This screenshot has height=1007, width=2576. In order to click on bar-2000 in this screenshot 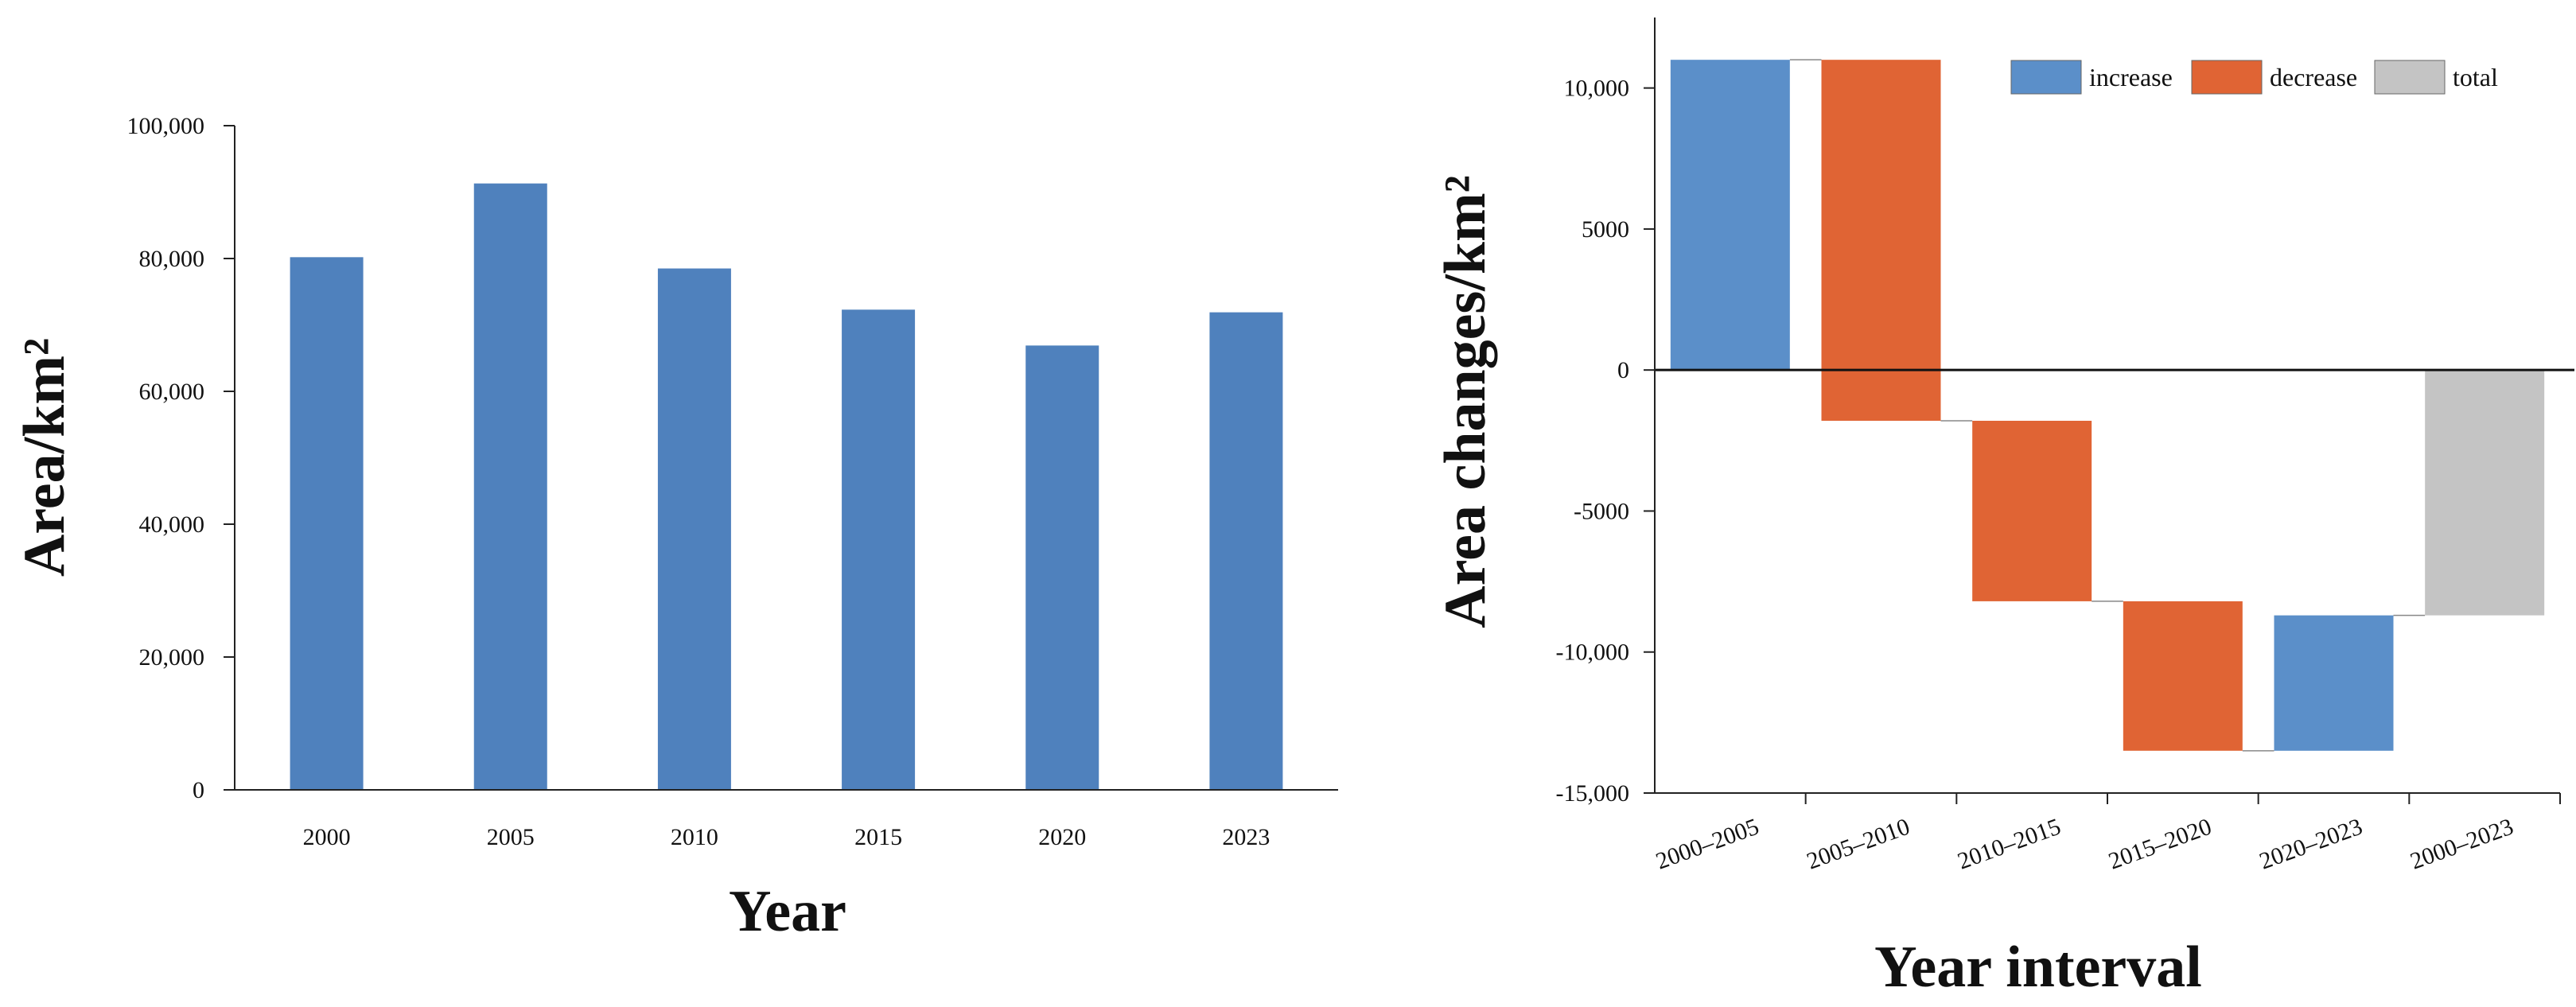, I will do `click(327, 524)`.